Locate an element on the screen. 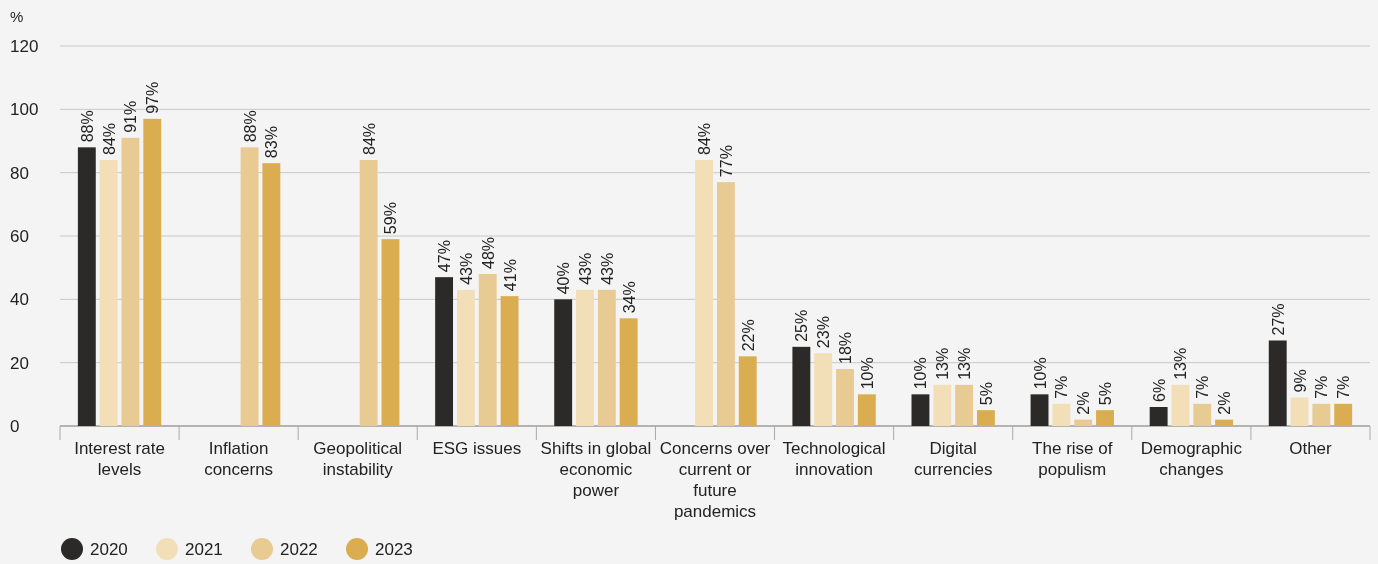  x-tick-label: Demographic changes is located at coordinates (1191, 459).